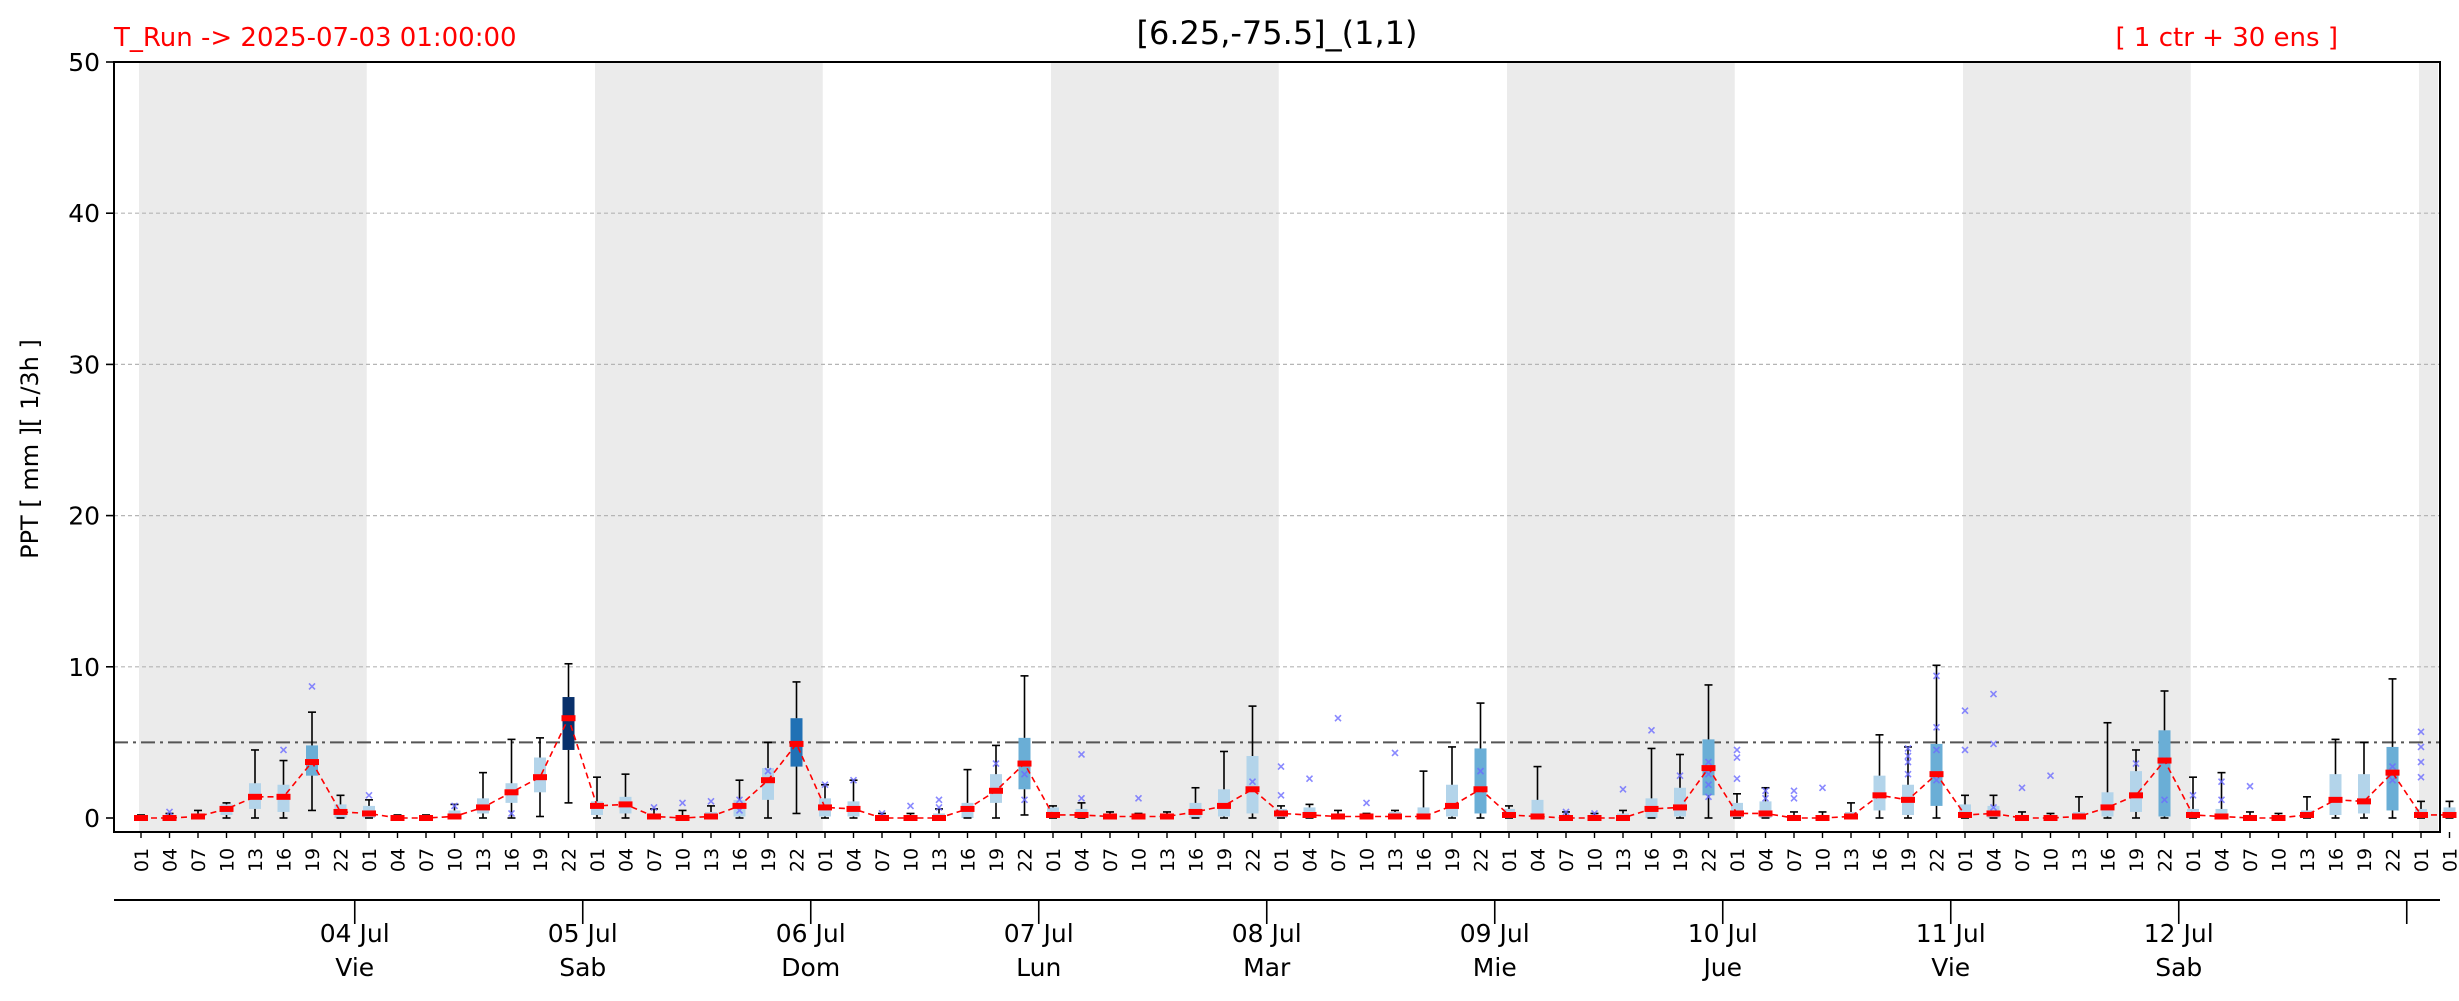  Describe the element at coordinates (253, 447) in the screenshot. I see `night-band` at that location.